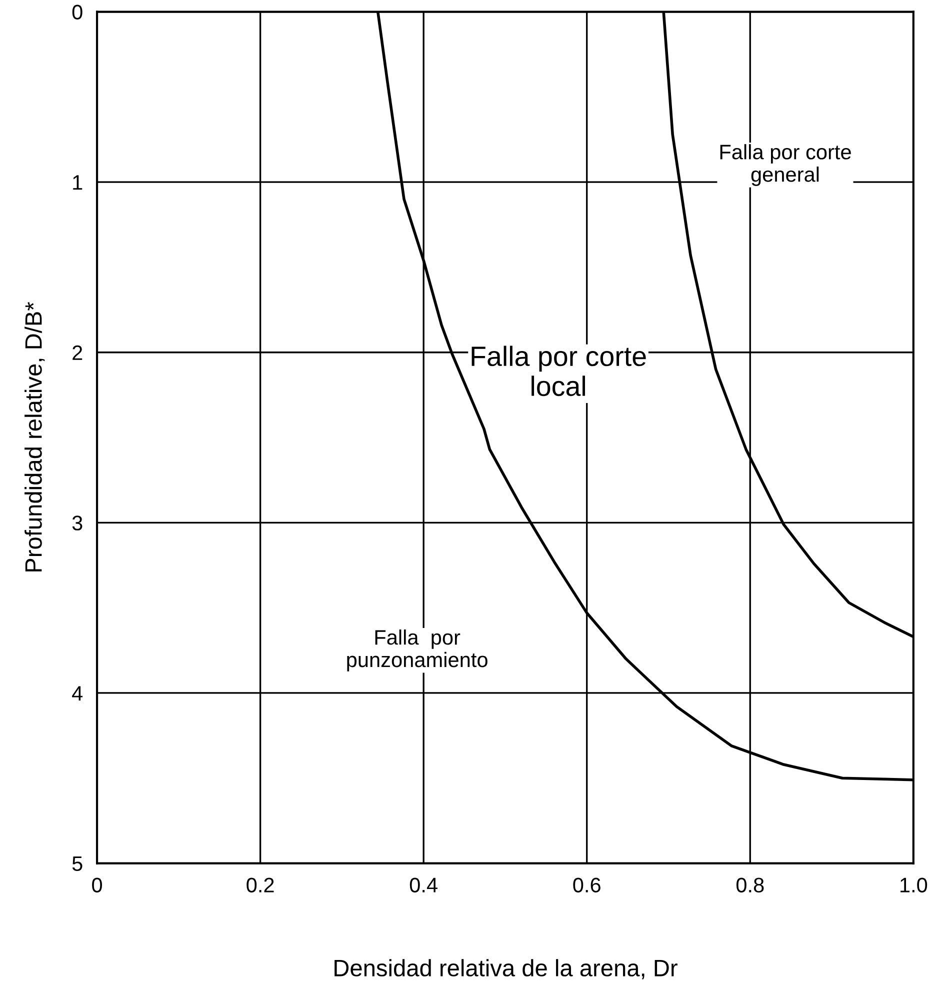  What do you see at coordinates (260, 885) in the screenshot?
I see `x-tick-label: 0.2` at bounding box center [260, 885].